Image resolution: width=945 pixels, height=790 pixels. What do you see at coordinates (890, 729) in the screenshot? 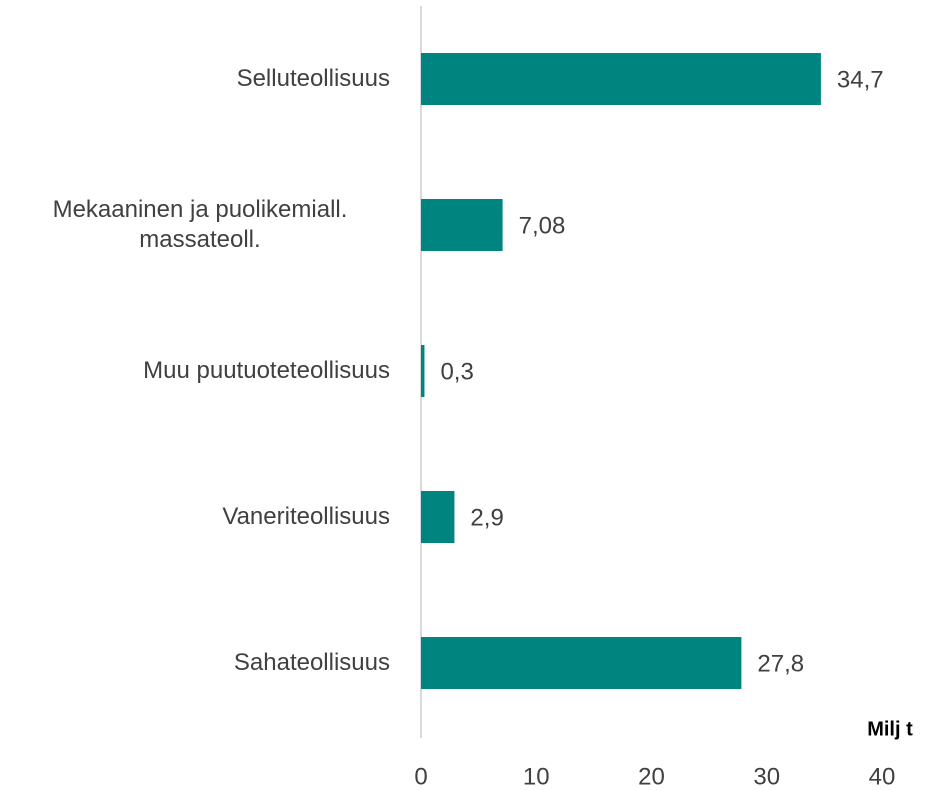
I see `axis-label: Milj t` at bounding box center [890, 729].